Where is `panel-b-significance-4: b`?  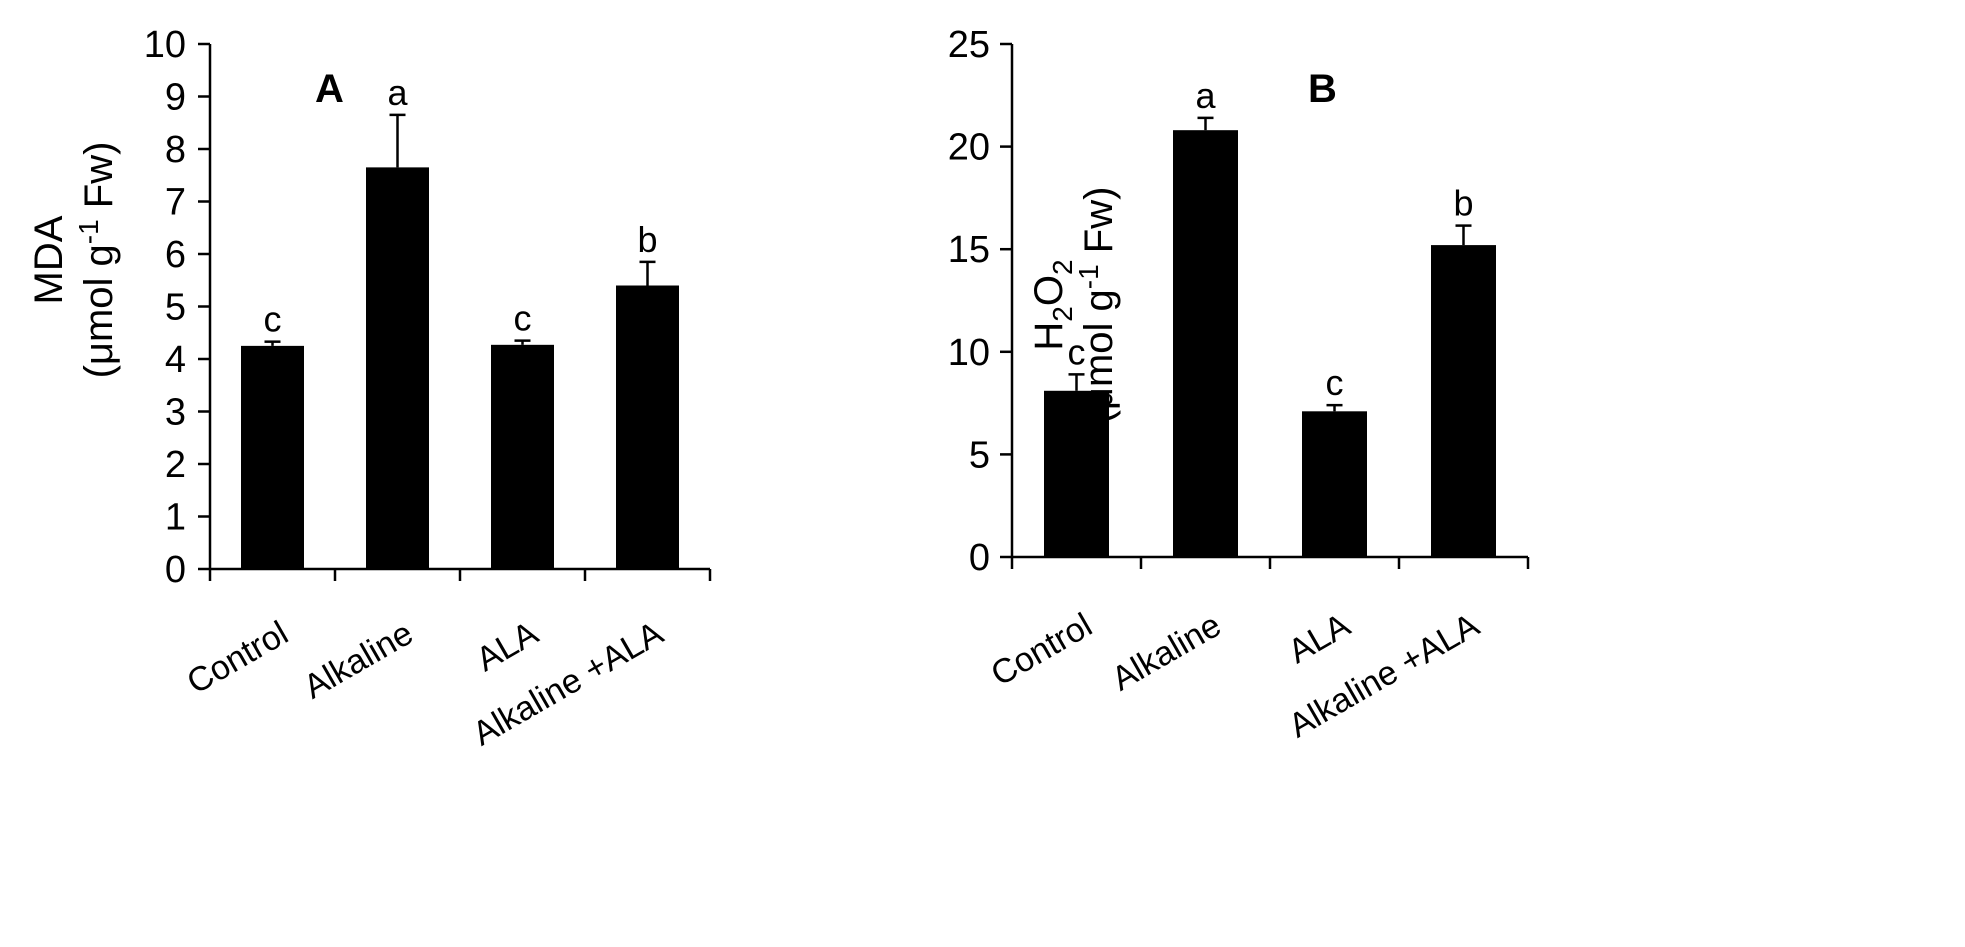 panel-b-significance-4: b is located at coordinates (1463, 203).